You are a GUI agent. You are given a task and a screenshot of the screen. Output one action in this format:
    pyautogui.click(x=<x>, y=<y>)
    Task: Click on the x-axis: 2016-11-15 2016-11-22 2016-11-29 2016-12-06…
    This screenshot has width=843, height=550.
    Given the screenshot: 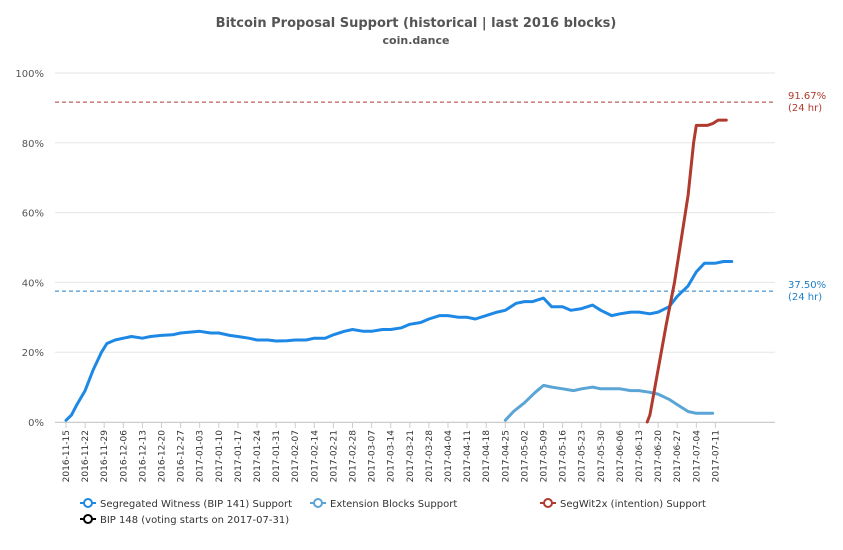 What is the action you would take?
    pyautogui.click(x=415, y=452)
    